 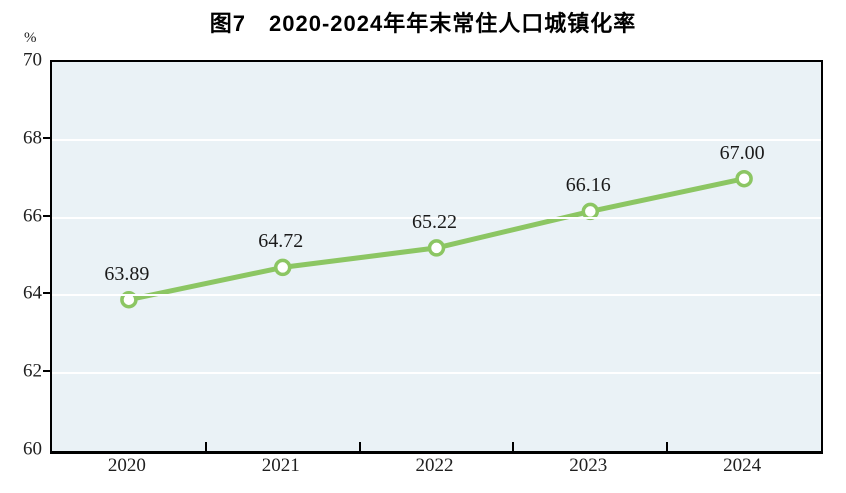 What do you see at coordinates (588, 185) in the screenshot?
I see `data-point-label: 66.16` at bounding box center [588, 185].